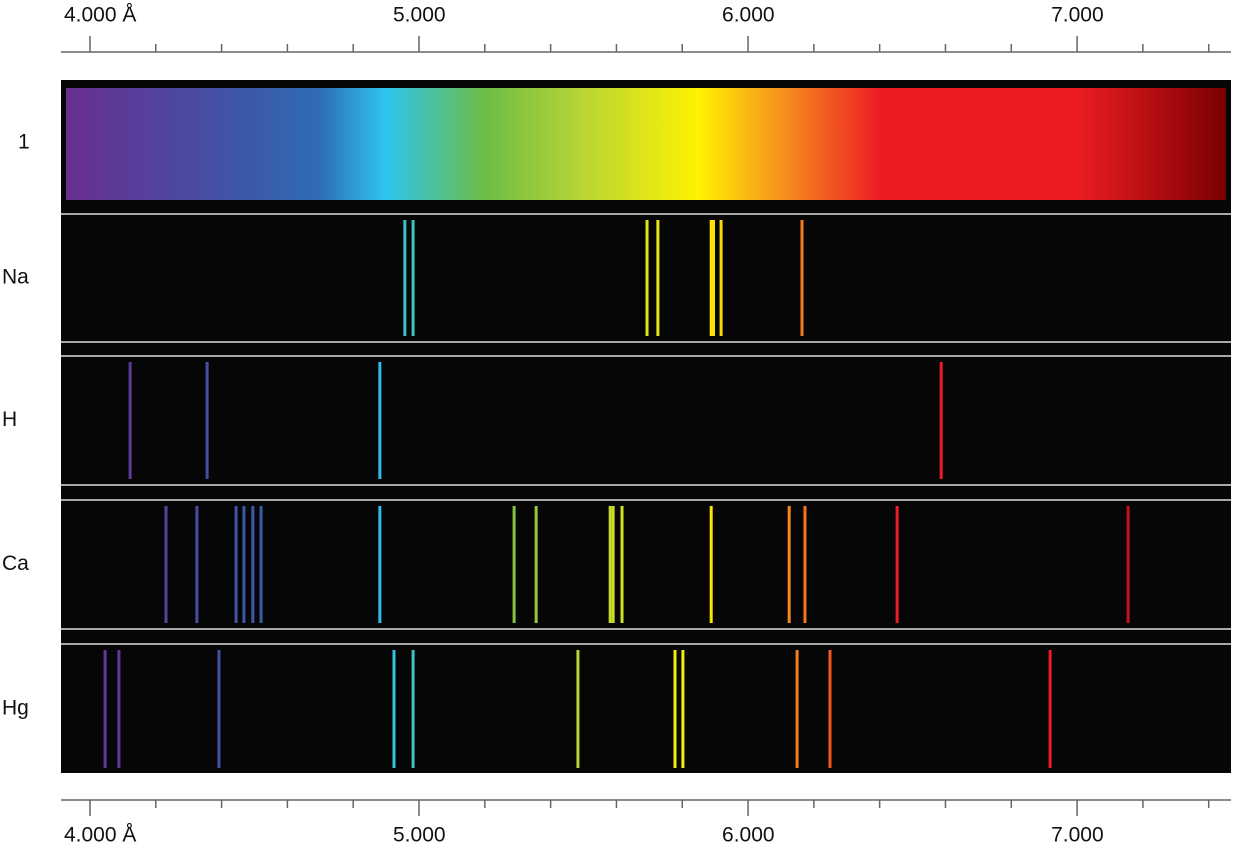  I want to click on row-label: Na, so click(15, 277).